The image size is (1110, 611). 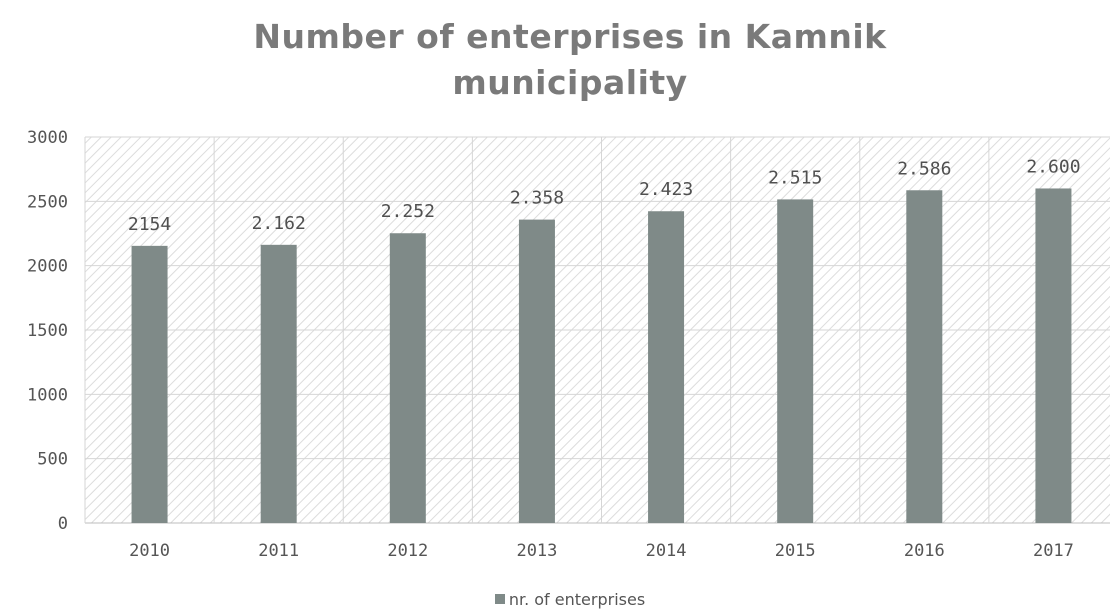 What do you see at coordinates (499, 599) in the screenshot?
I see `legend-swatch` at bounding box center [499, 599].